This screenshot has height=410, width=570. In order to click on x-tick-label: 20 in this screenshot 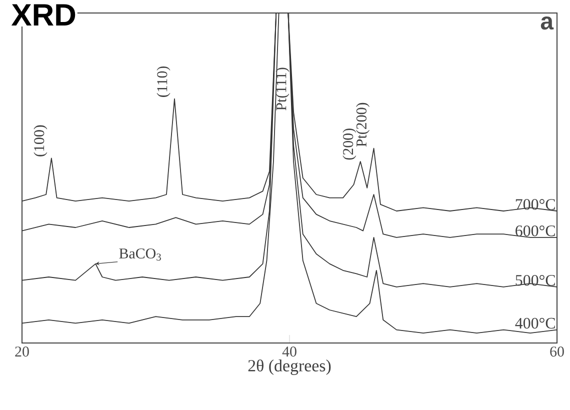, I will do `click(22, 351)`.